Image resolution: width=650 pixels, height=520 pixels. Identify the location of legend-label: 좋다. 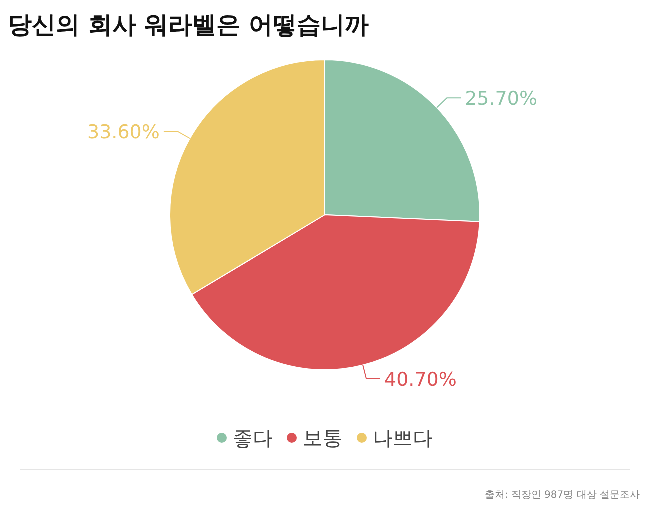
(253, 438).